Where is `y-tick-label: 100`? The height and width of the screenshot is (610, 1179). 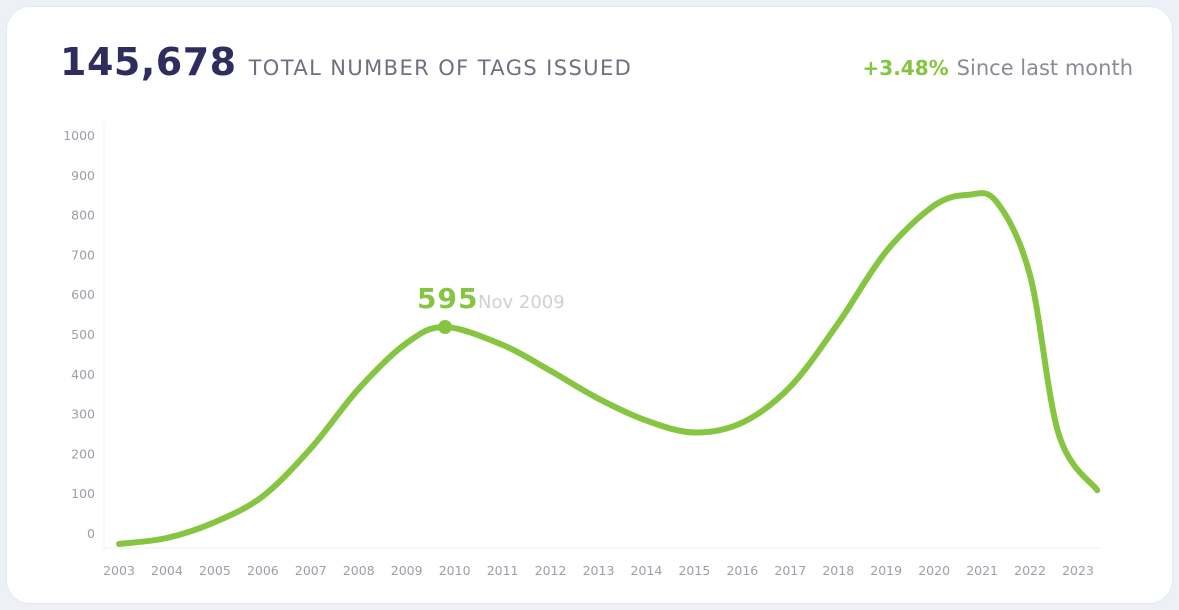
y-tick-label: 100 is located at coordinates (83, 493).